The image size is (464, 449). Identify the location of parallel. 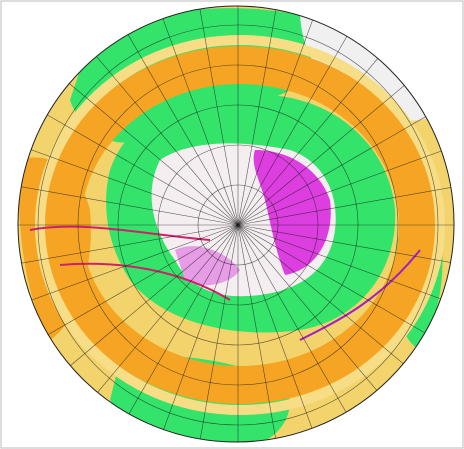
(238, 225).